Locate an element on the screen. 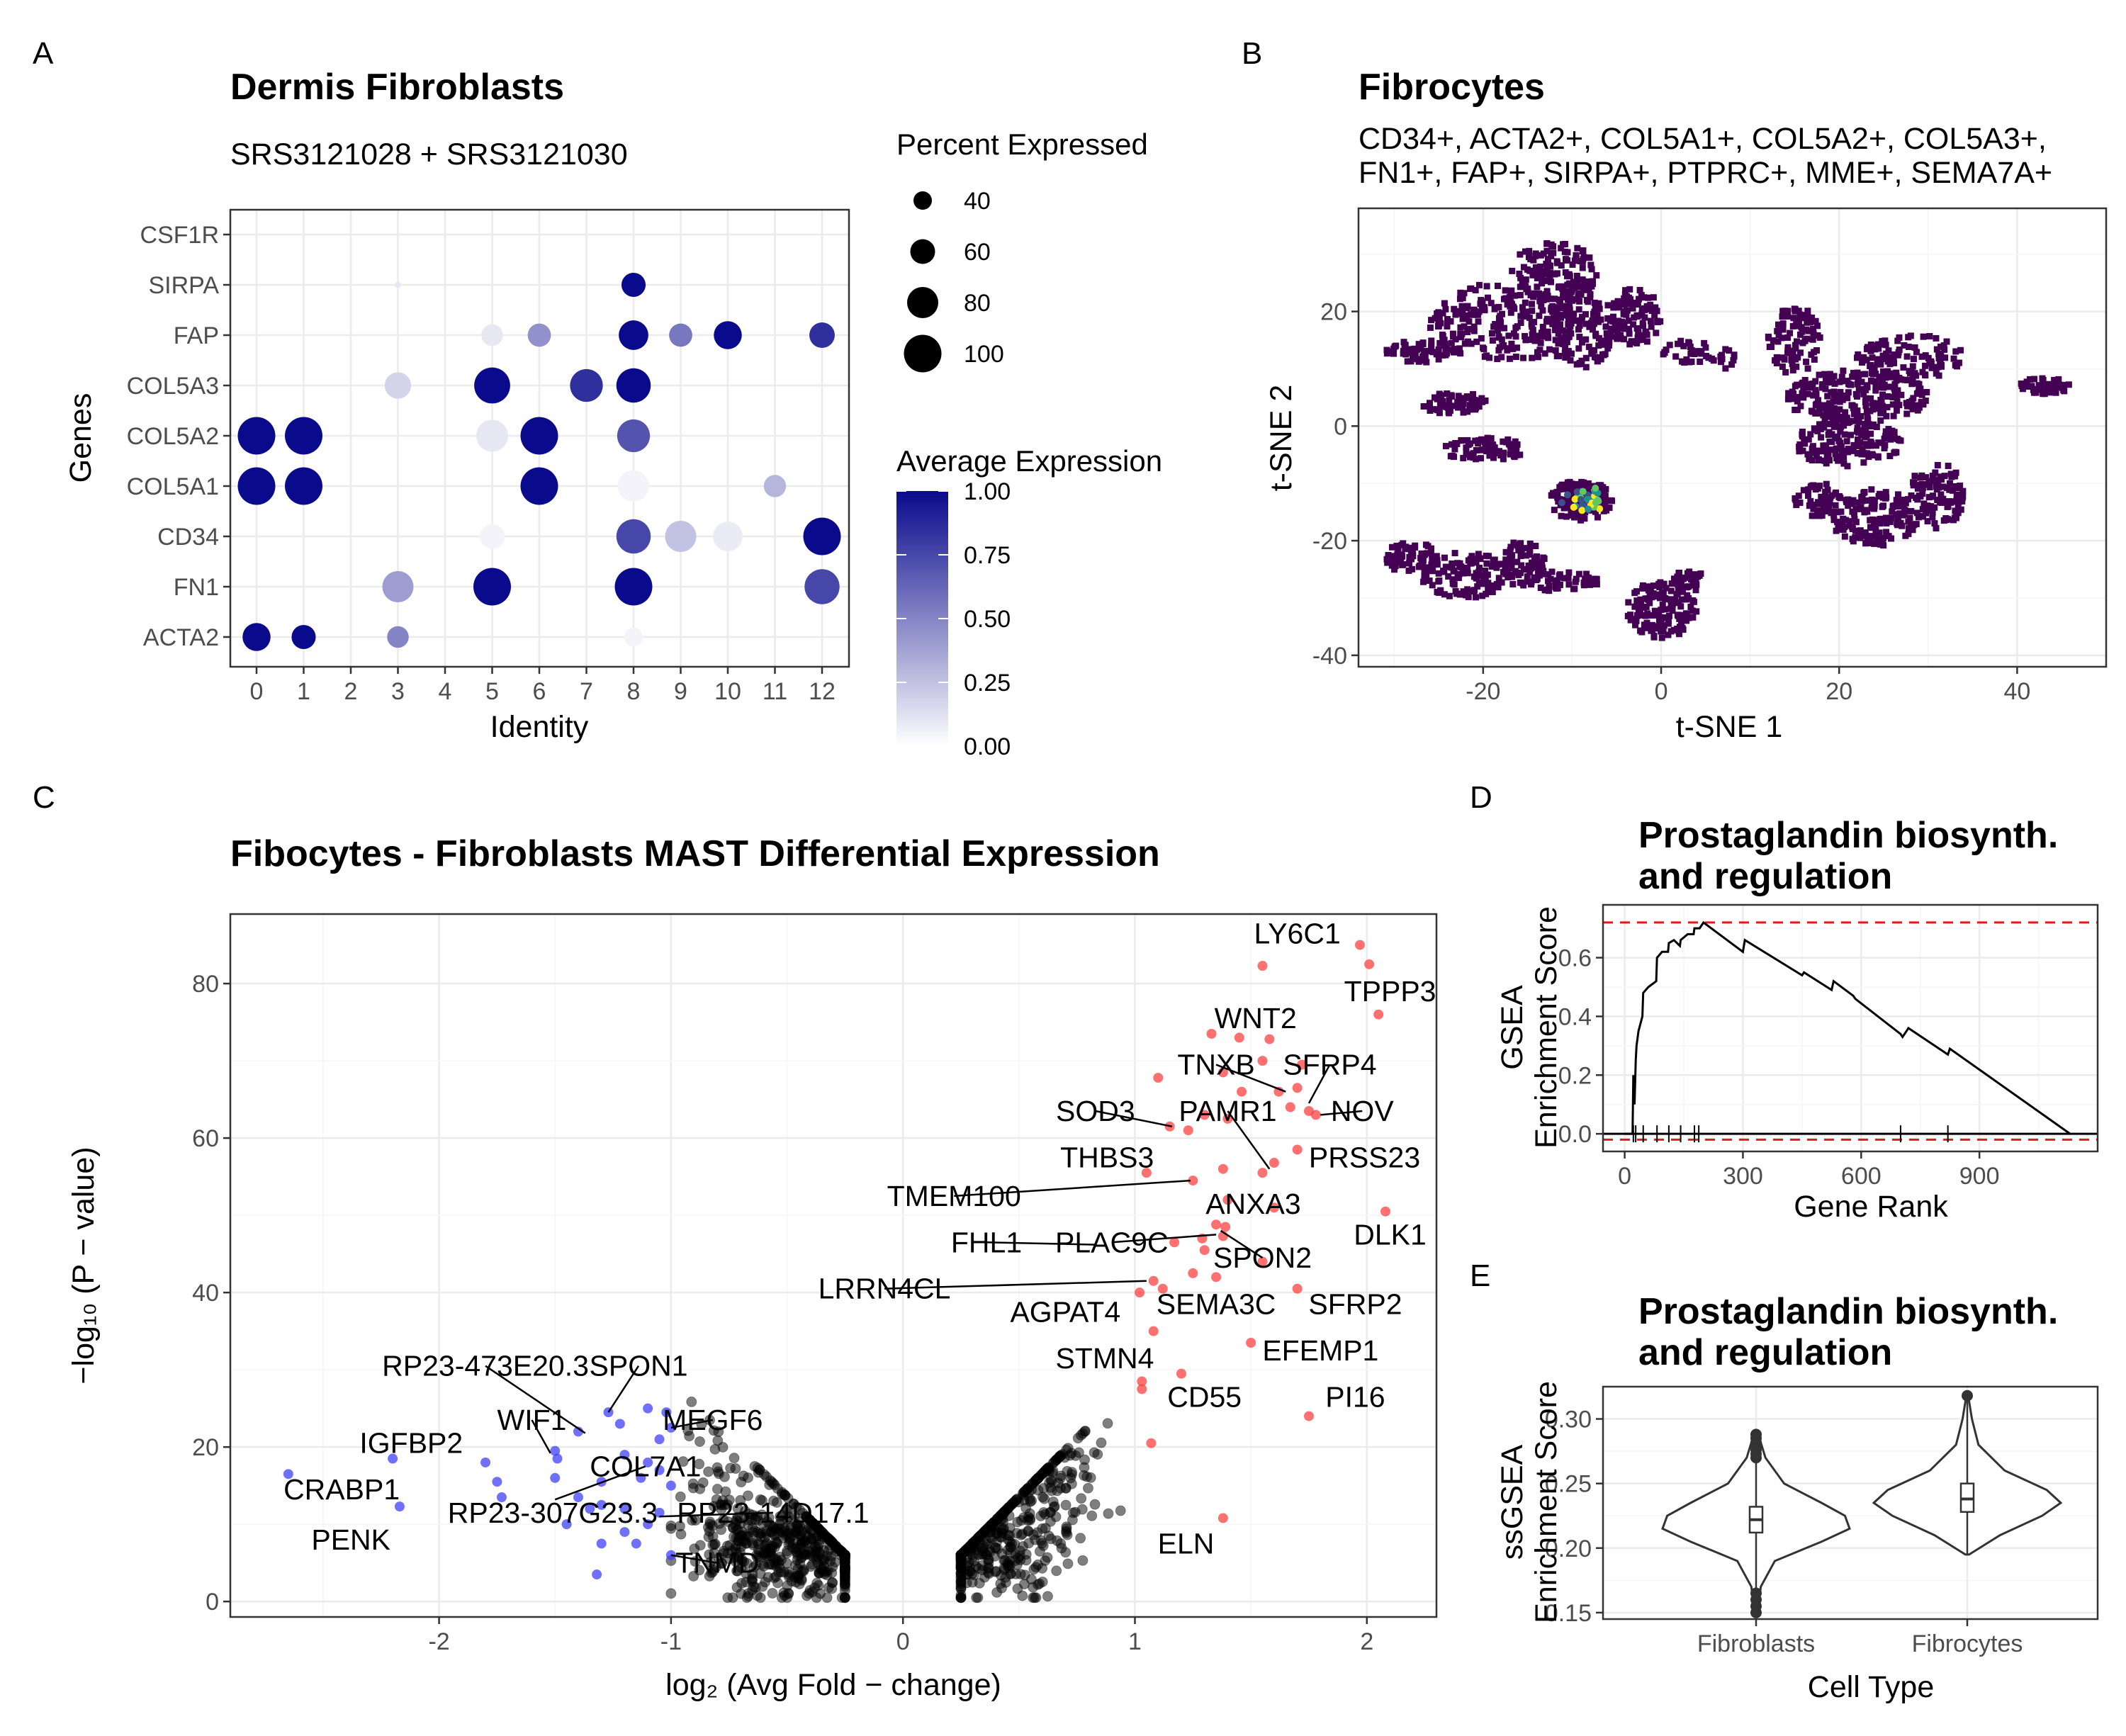 Image resolution: width=2126 pixels, height=1736 pixels. c-label-leader-TMEM100 is located at coordinates (1072, 1188).